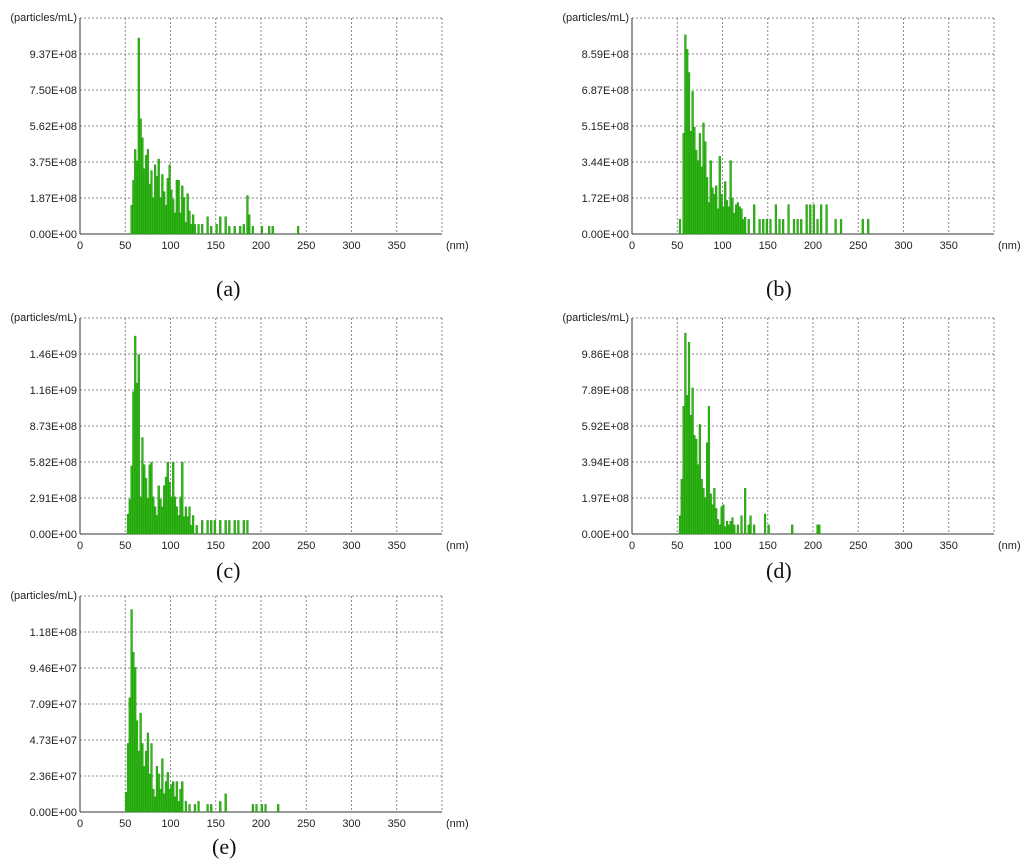 Image resolution: width=1024 pixels, height=868 pixels. Describe the element at coordinates (228, 570) in the screenshot. I see `caption-c: (c)` at that location.